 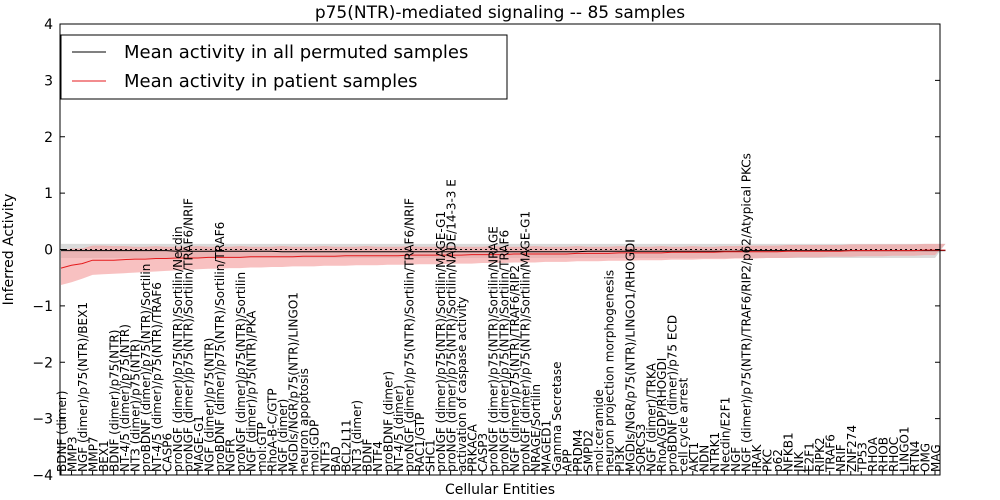 I want to click on x-tick-label: NRAGE/Sortilin, so click(x=536, y=428).